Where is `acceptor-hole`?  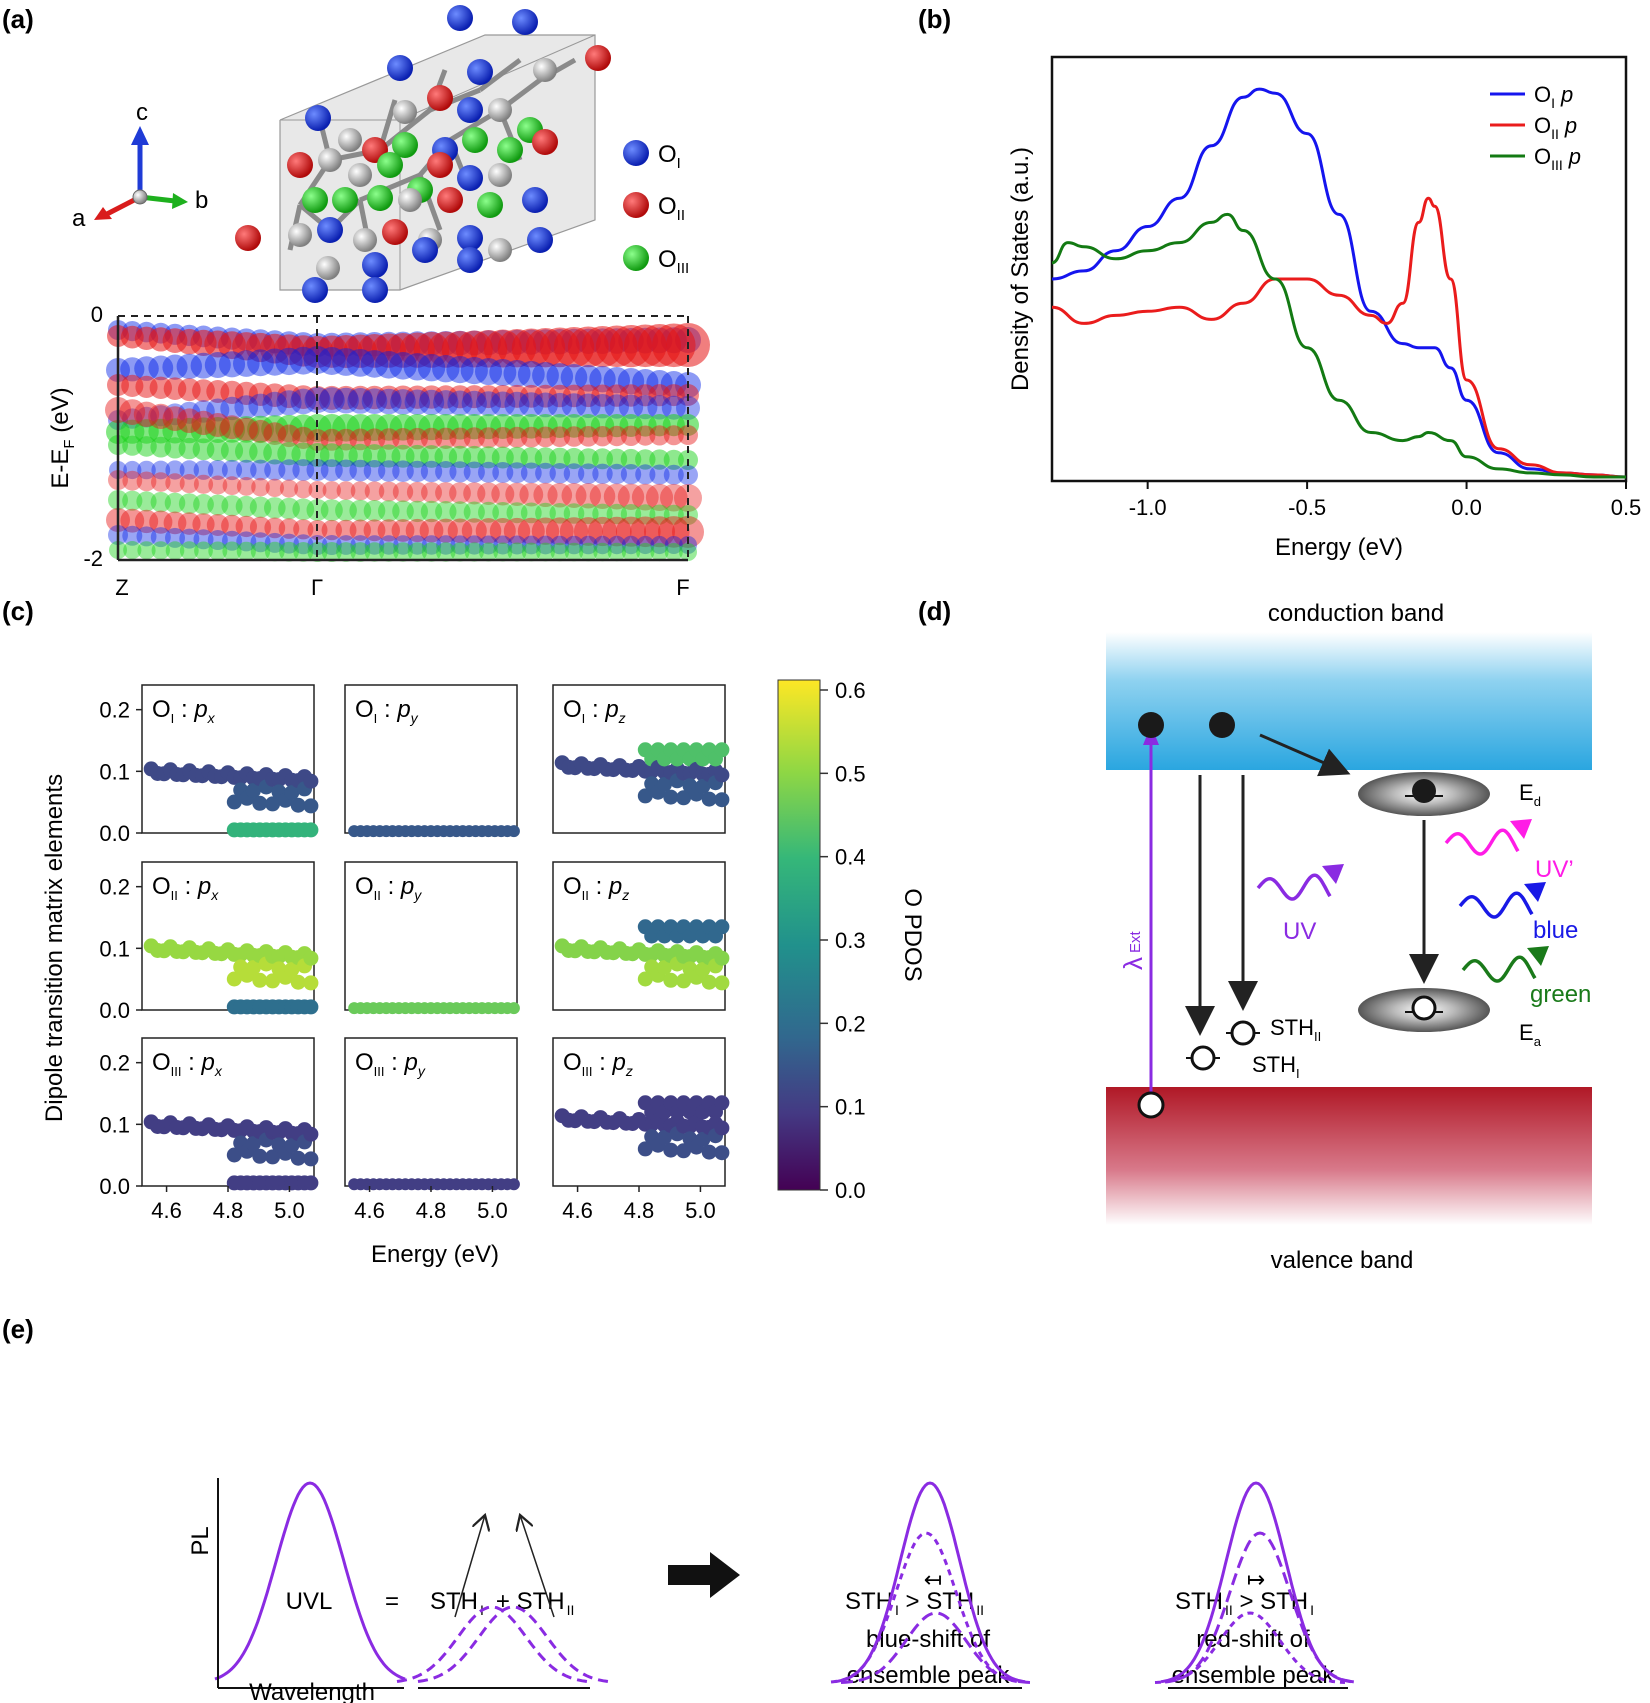 acceptor-hole is located at coordinates (1424, 1008).